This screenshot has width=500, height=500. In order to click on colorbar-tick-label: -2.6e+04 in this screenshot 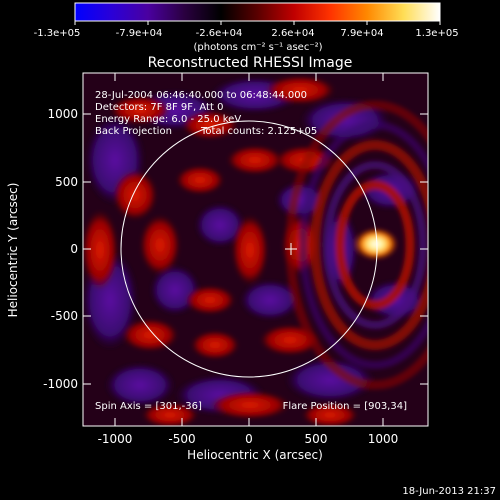, I will do `click(219, 33)`.